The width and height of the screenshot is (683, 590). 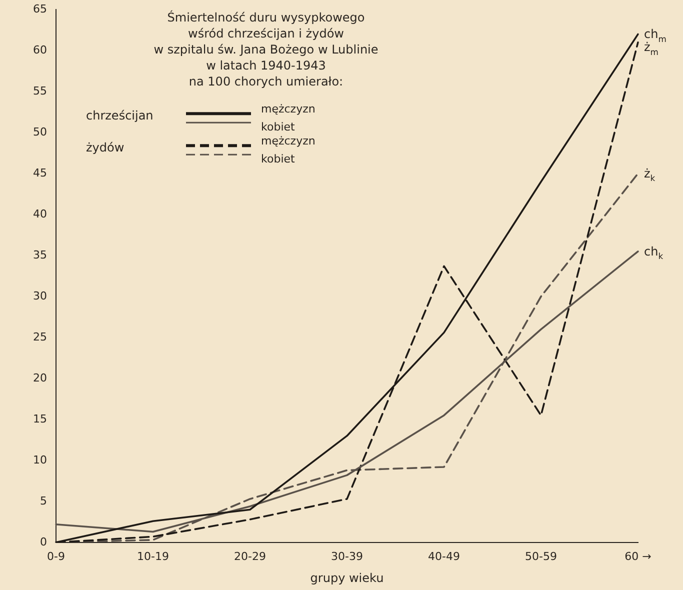 I want to click on y-tick-label: 5, so click(x=43, y=501).